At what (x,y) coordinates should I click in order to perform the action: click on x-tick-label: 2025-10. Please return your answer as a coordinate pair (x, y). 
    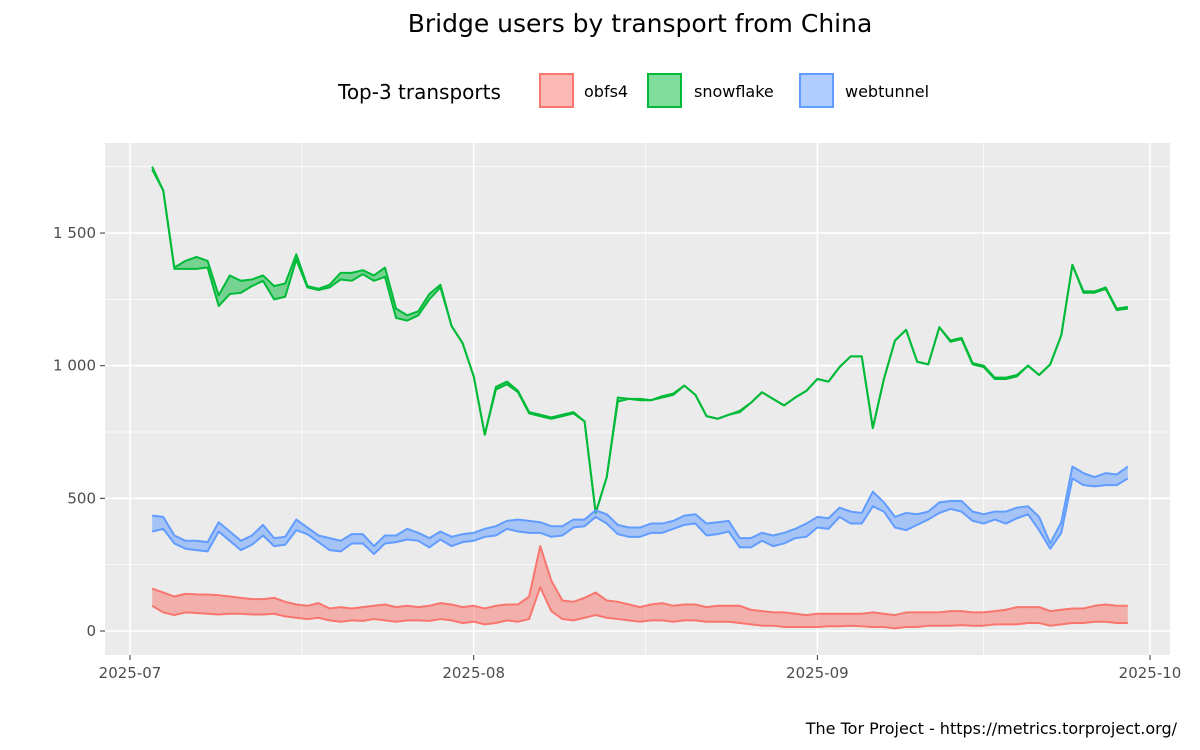
    Looking at the image, I should click on (1150, 673).